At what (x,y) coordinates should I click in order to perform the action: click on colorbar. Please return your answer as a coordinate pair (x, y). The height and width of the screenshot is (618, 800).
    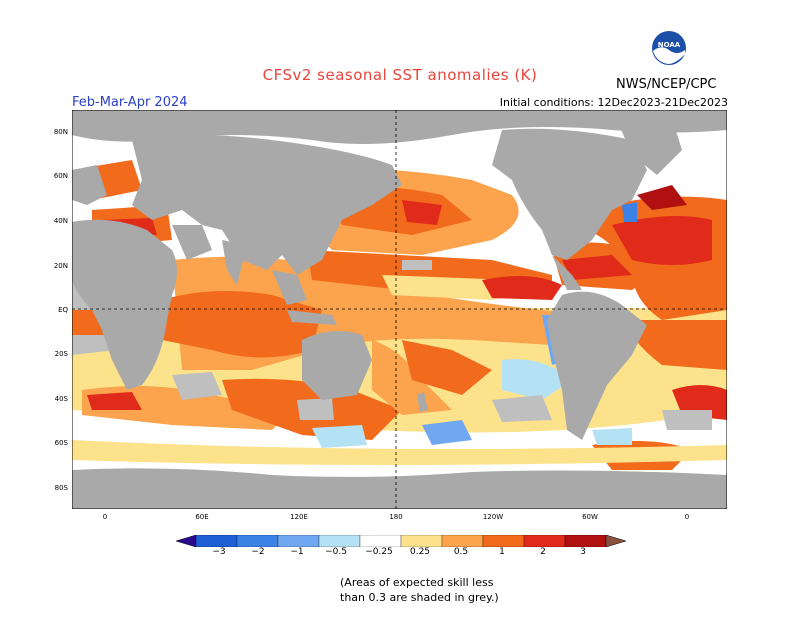
    Looking at the image, I should click on (401, 541).